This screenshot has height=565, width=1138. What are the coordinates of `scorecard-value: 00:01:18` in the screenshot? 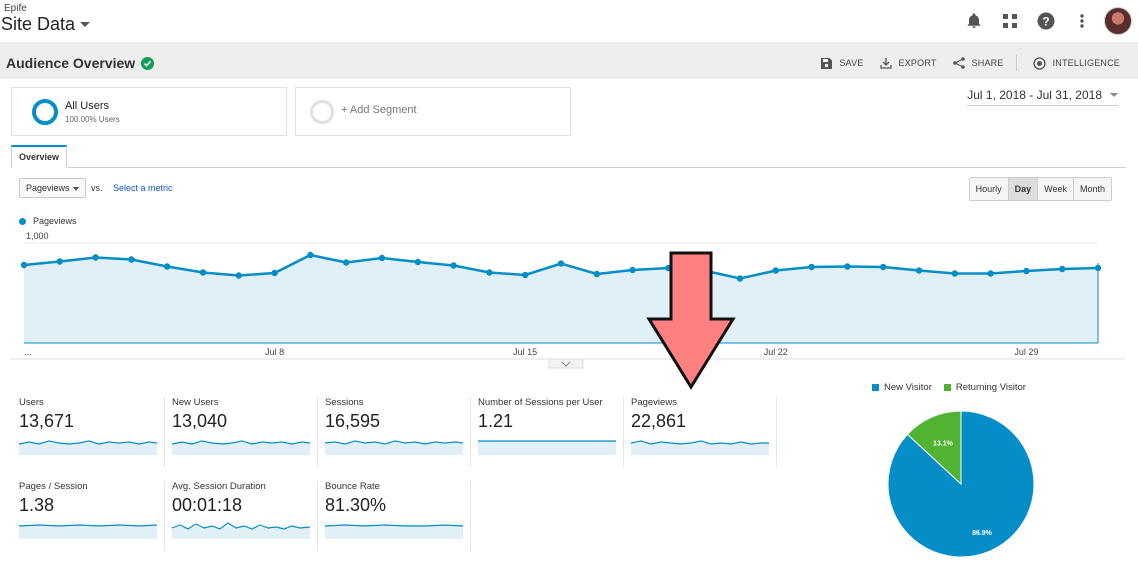 It's located at (207, 505).